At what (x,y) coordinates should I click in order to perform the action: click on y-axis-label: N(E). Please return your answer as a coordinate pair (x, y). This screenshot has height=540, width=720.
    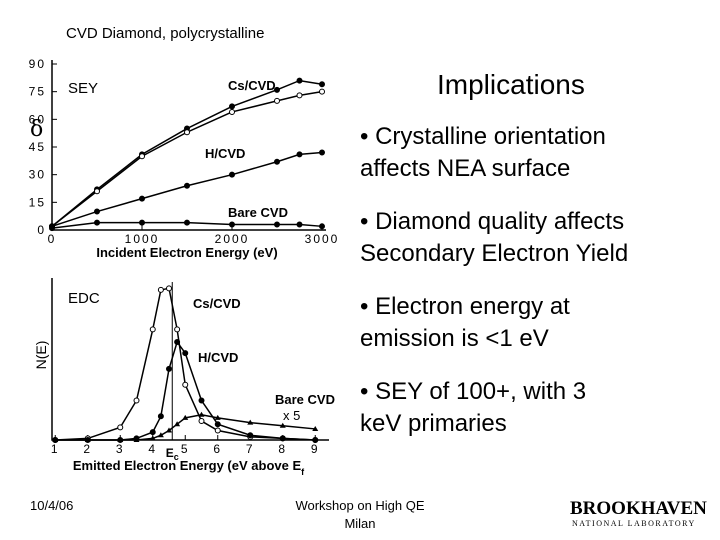
    Looking at the image, I should click on (41, 355).